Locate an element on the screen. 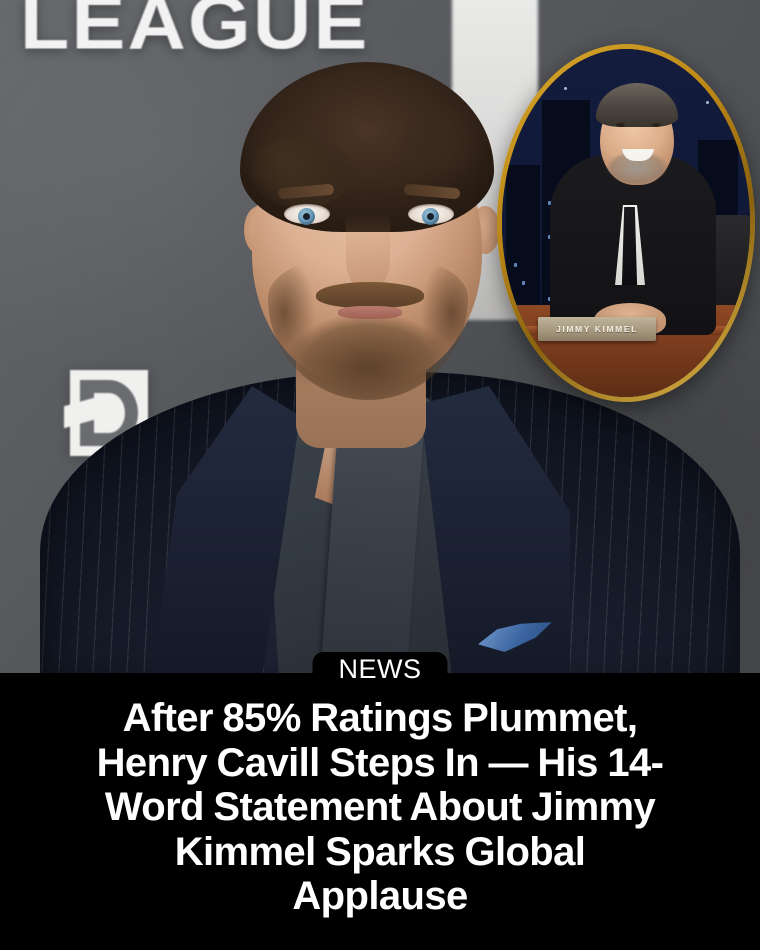  inset-photo-jimmy-kimmel: JIMMY KIMMEL is located at coordinates (626, 223).